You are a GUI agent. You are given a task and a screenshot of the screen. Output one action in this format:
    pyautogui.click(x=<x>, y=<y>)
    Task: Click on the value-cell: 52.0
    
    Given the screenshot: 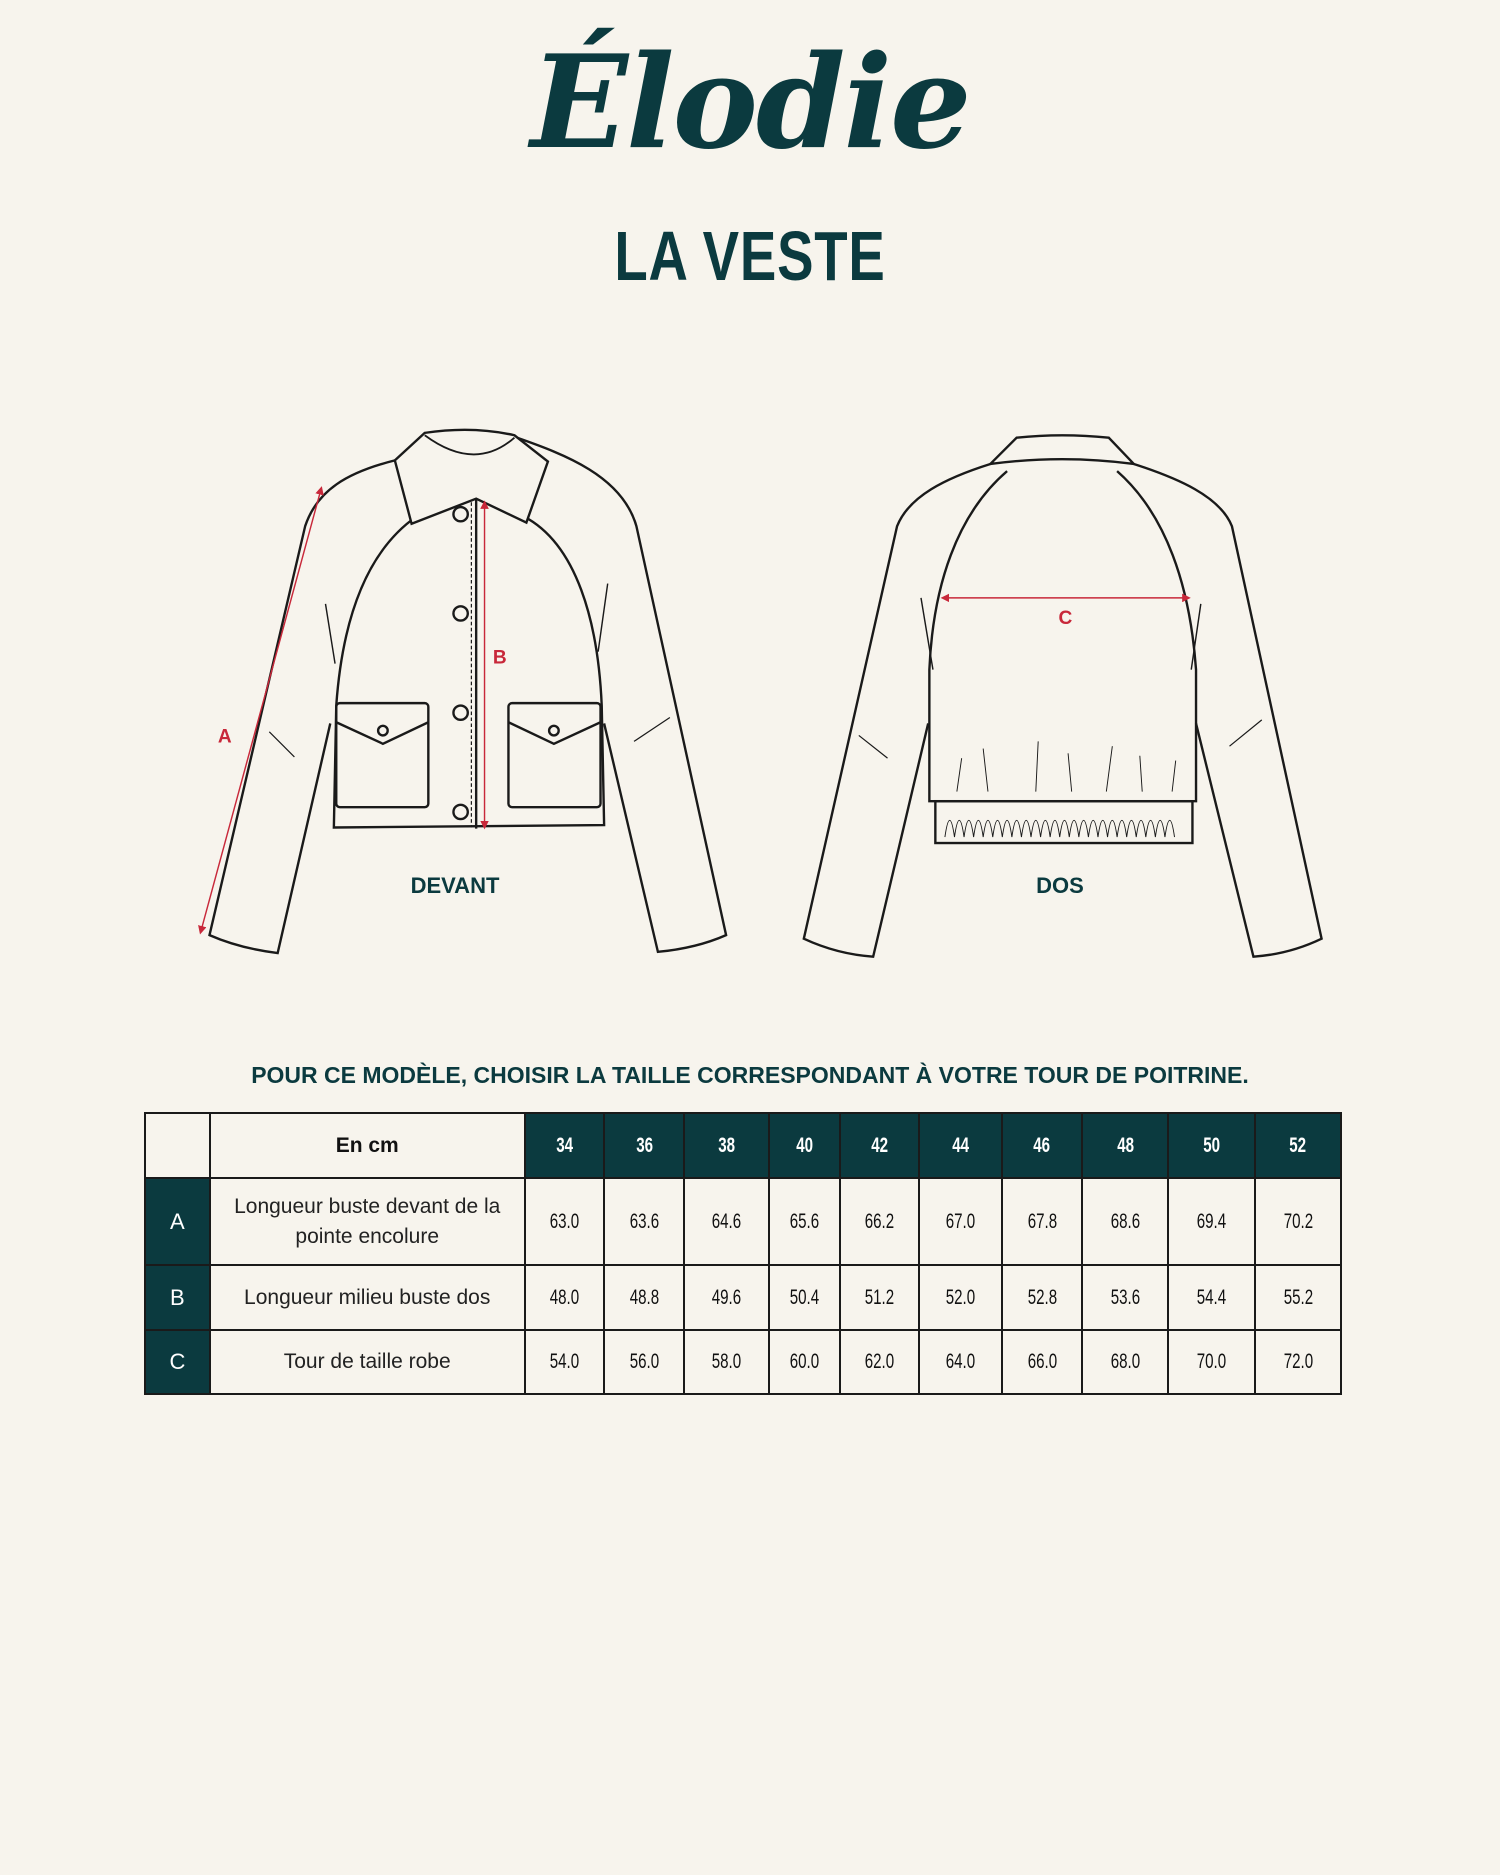 What is the action you would take?
    pyautogui.click(x=960, y=1297)
    